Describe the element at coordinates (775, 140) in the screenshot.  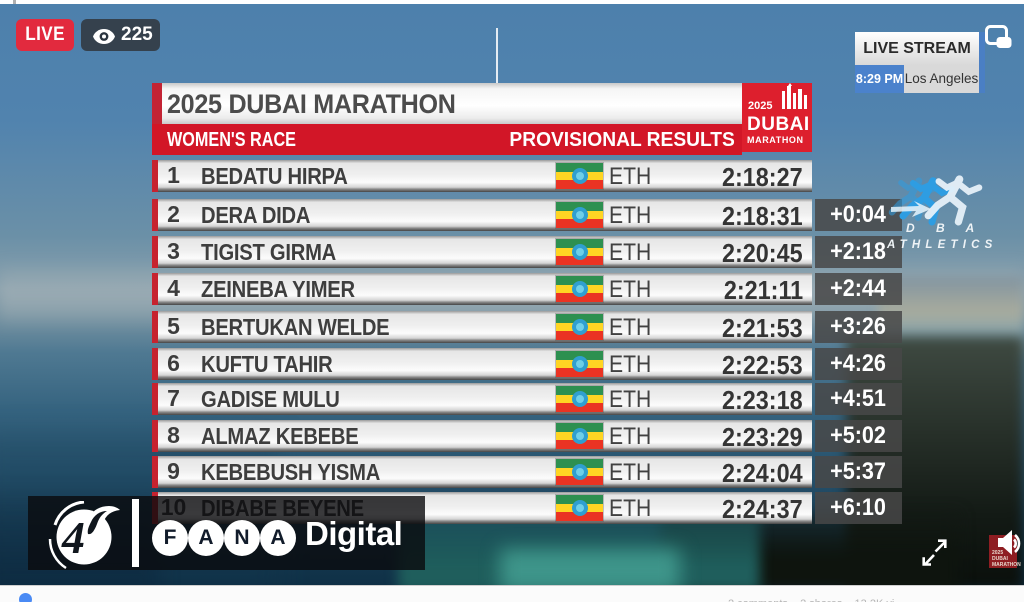
I see `svg-text: MARATHON` at that location.